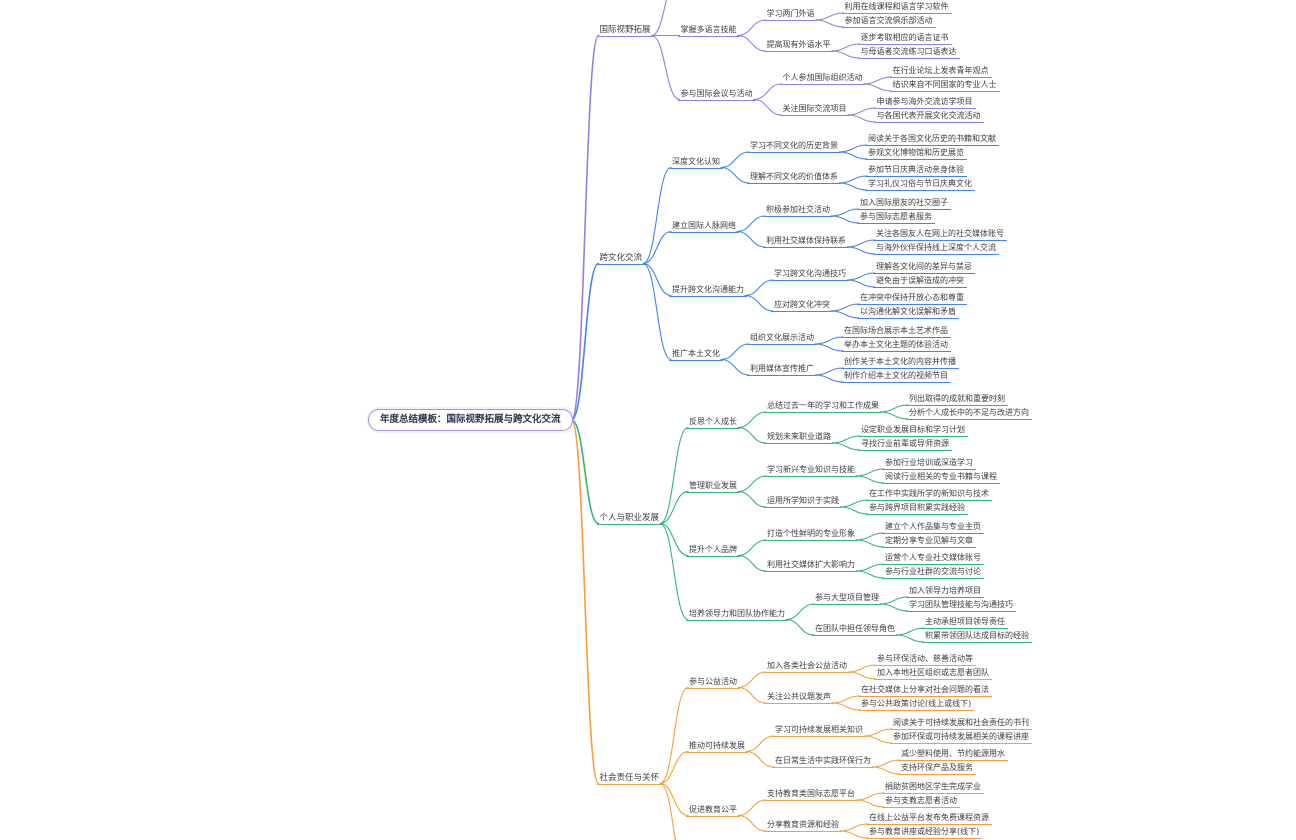  Describe the element at coordinates (904, 203) in the screenshot. I see `leaf-topic: 加入国际朋友的社交圈子` at that location.